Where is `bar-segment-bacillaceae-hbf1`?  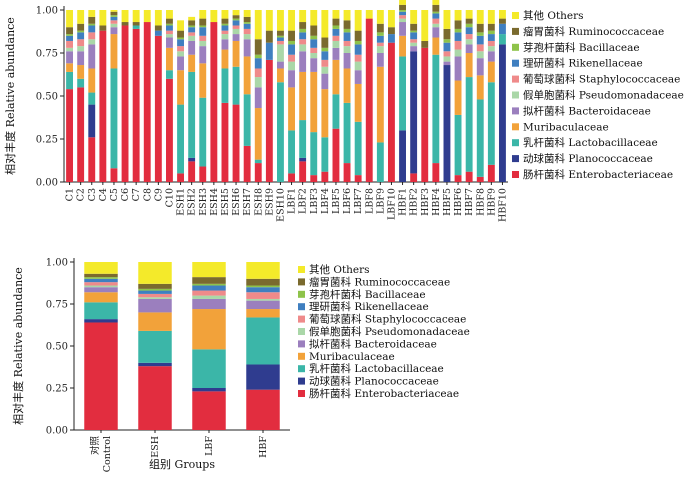 bar-segment-bacillaceae-hbf1 is located at coordinates (402, 11).